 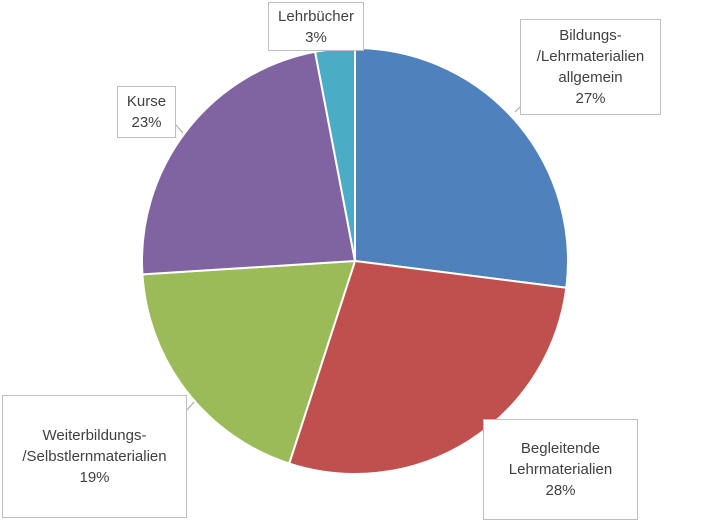 I want to click on leader-line-bildungs-lehrmaterialien, so click(x=517, y=109).